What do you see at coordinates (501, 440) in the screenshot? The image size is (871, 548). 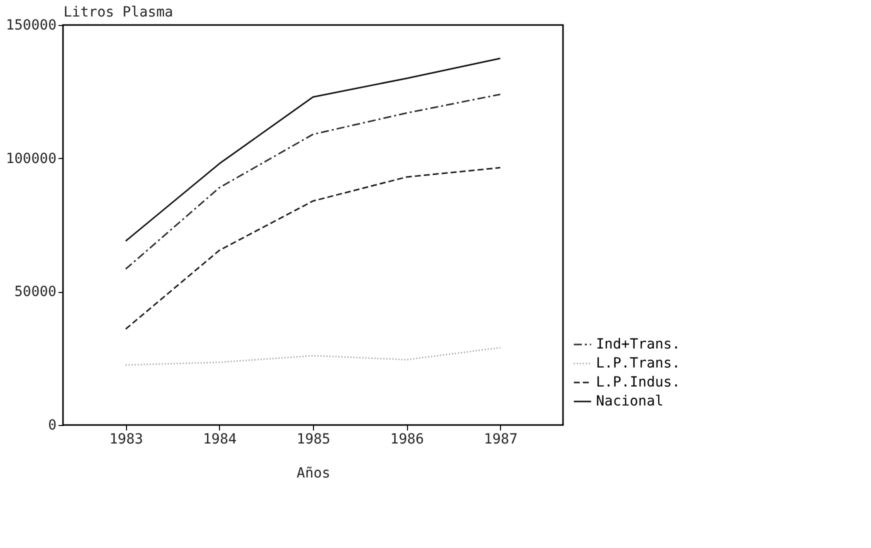 I see `x-tick-label: 1987` at bounding box center [501, 440].